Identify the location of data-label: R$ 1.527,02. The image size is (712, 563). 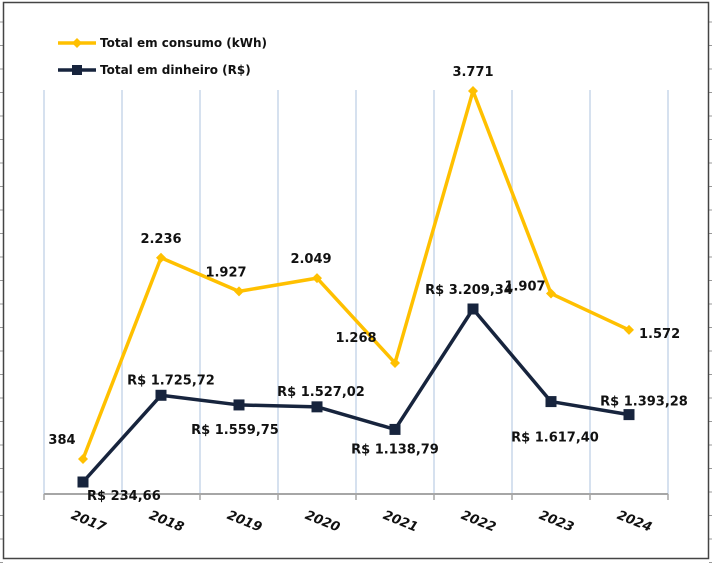
(321, 392).